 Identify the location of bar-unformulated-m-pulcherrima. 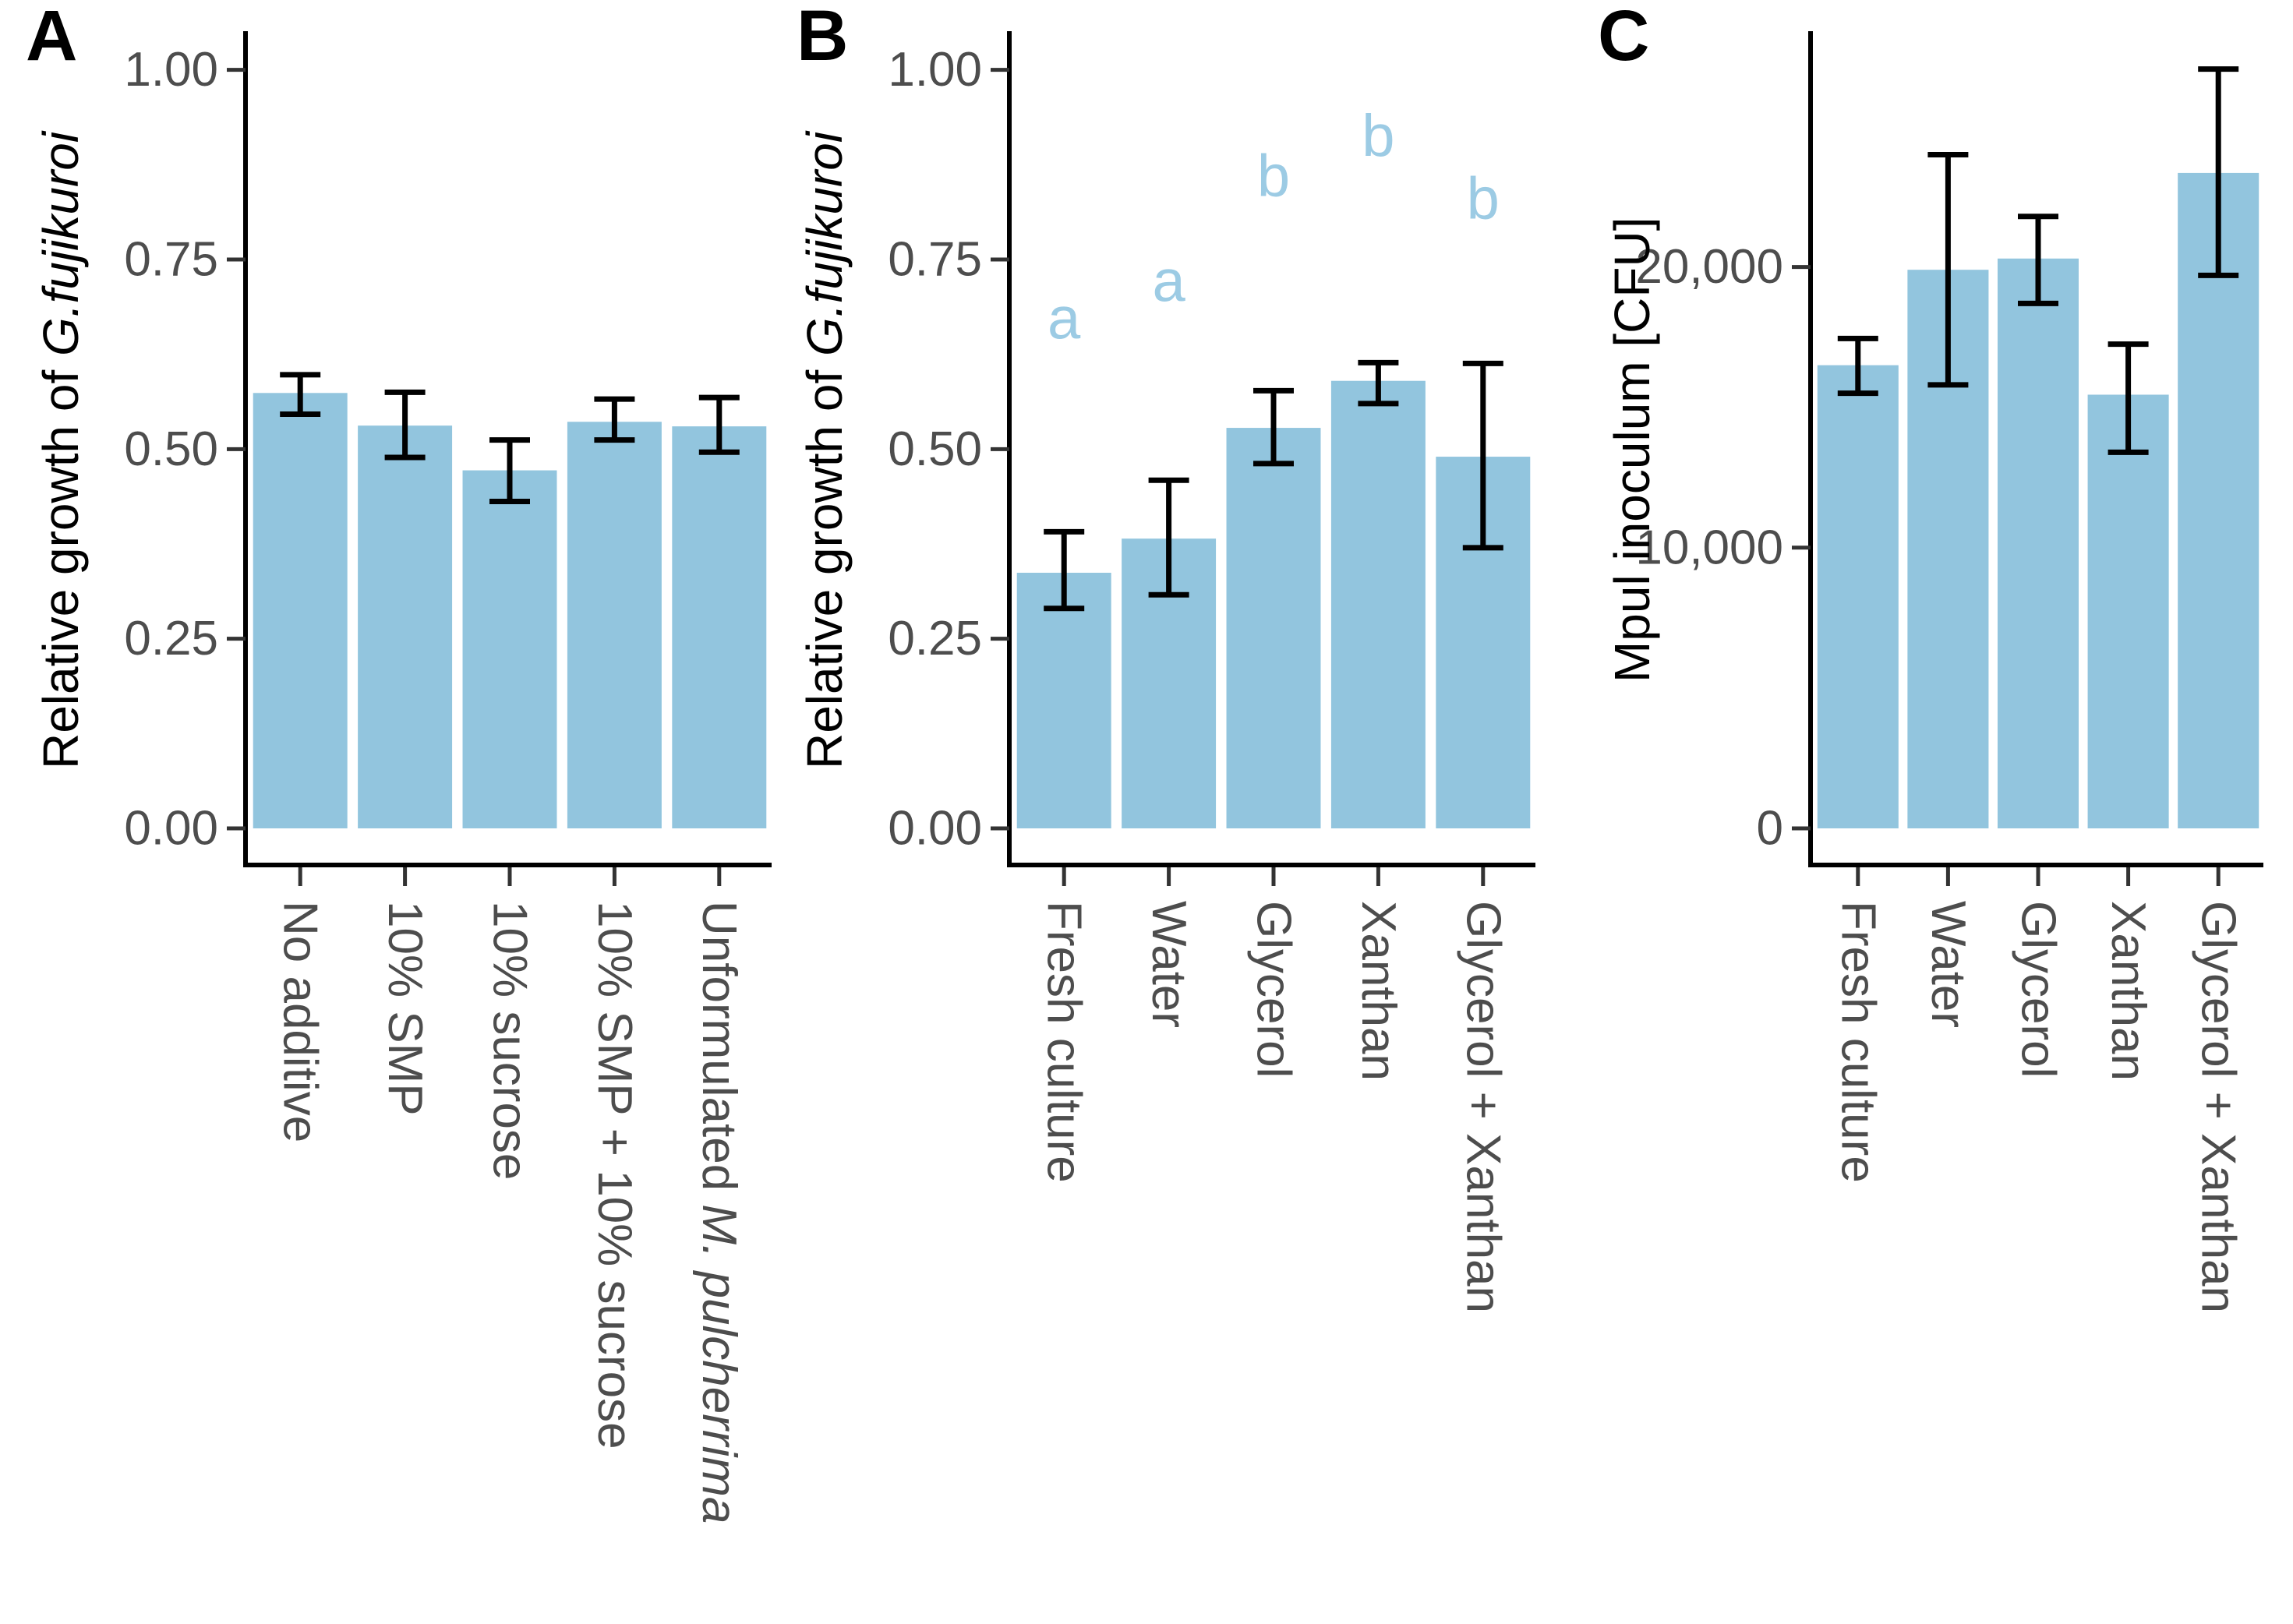
(719, 627).